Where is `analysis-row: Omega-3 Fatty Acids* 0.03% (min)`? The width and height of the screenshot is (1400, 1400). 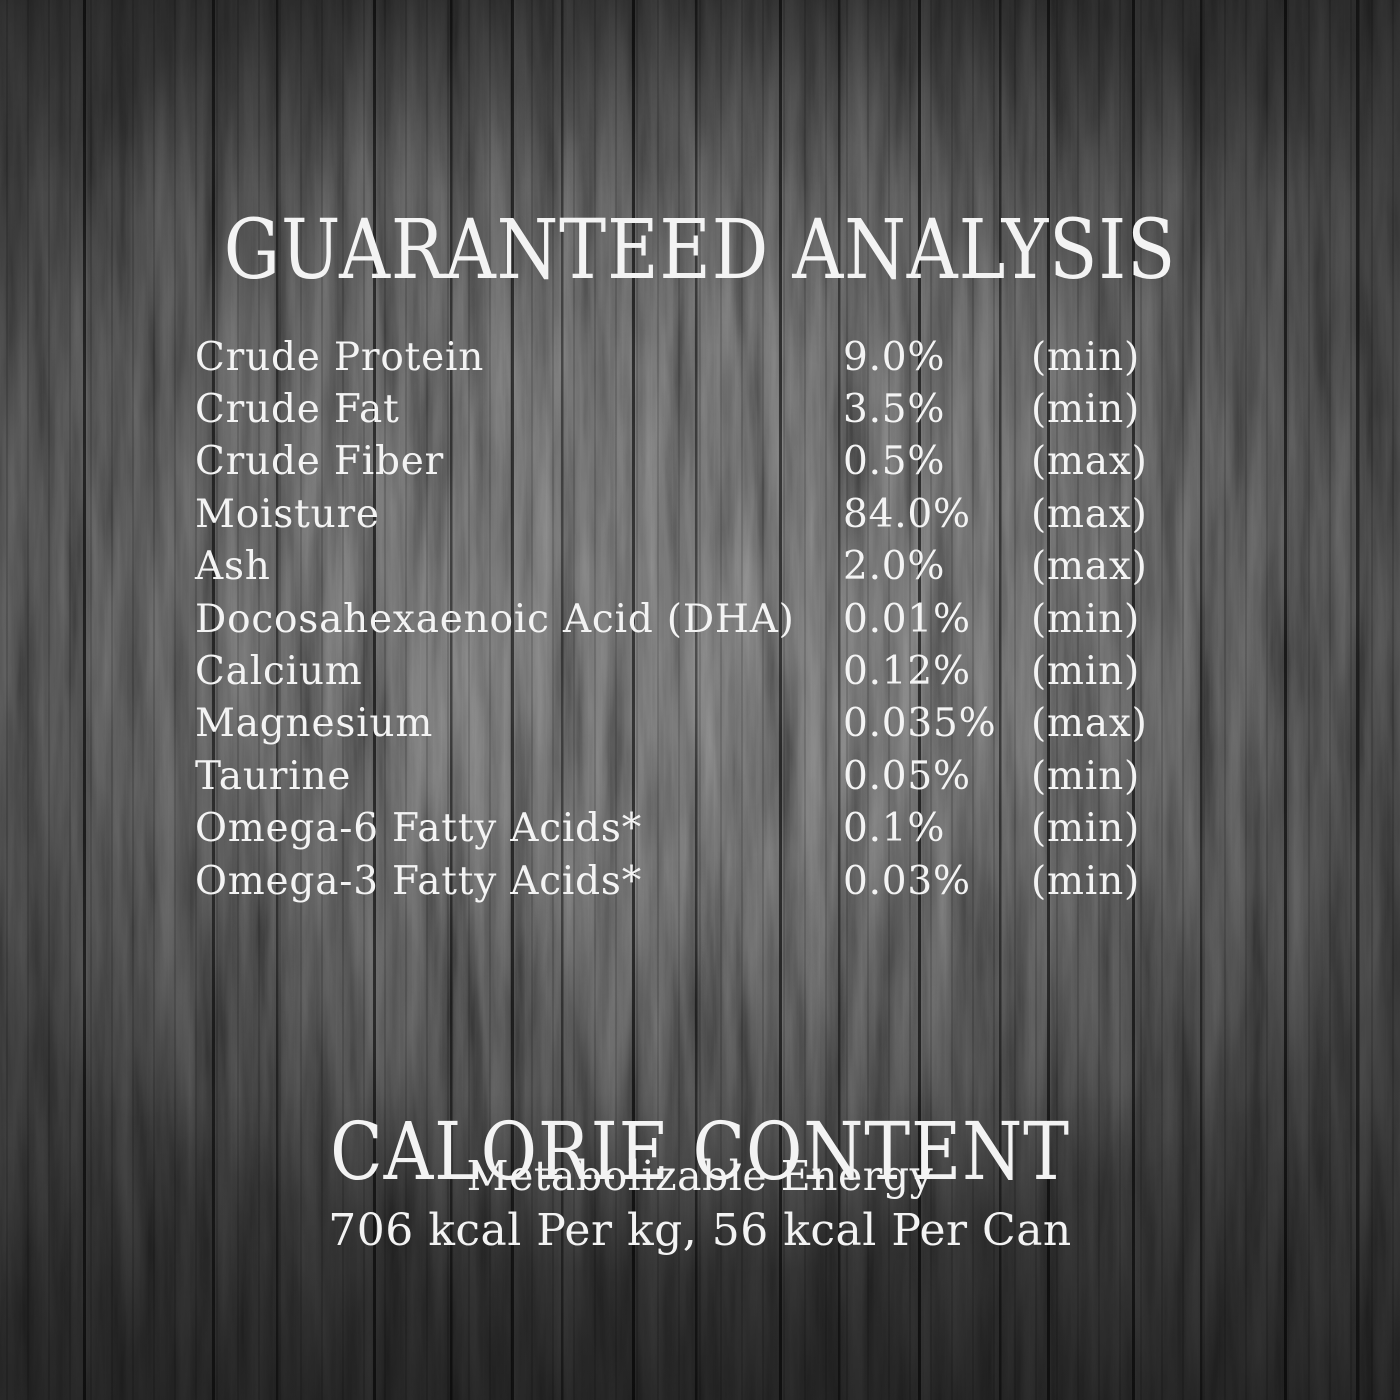 analysis-row: Omega-3 Fatty Acids* 0.03% (min) is located at coordinates (700, 881).